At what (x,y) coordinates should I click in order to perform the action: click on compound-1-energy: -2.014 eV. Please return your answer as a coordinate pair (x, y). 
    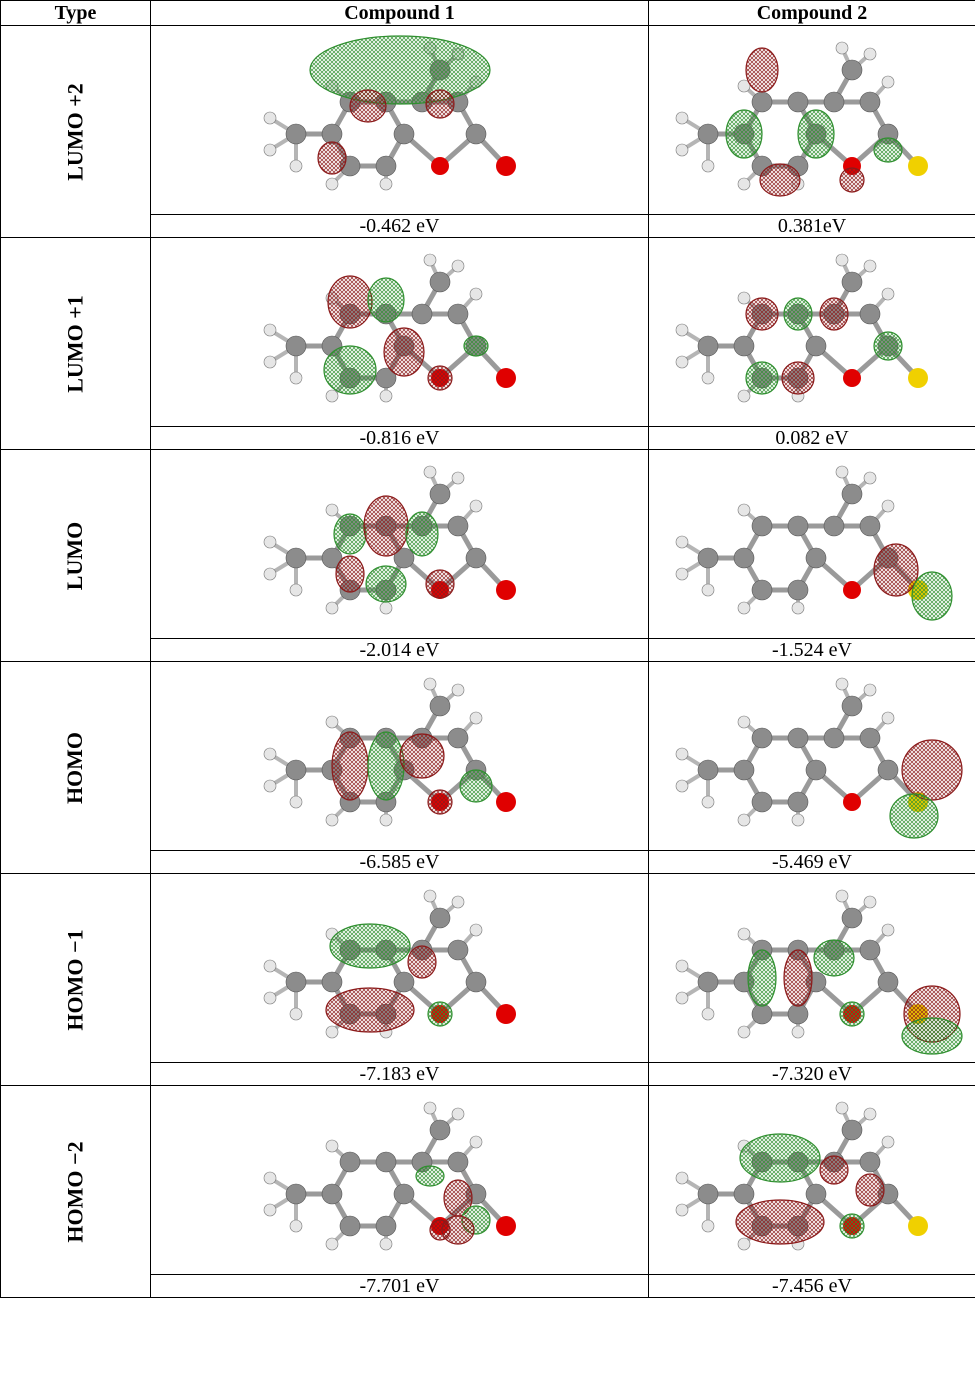
    Looking at the image, I should click on (399, 650).